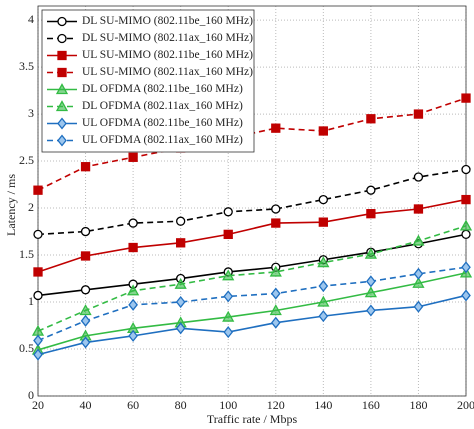  What do you see at coordinates (162, 89) in the screenshot?
I see `legend-label: DL OFDMA (802.11be_160 MHz)` at bounding box center [162, 89].